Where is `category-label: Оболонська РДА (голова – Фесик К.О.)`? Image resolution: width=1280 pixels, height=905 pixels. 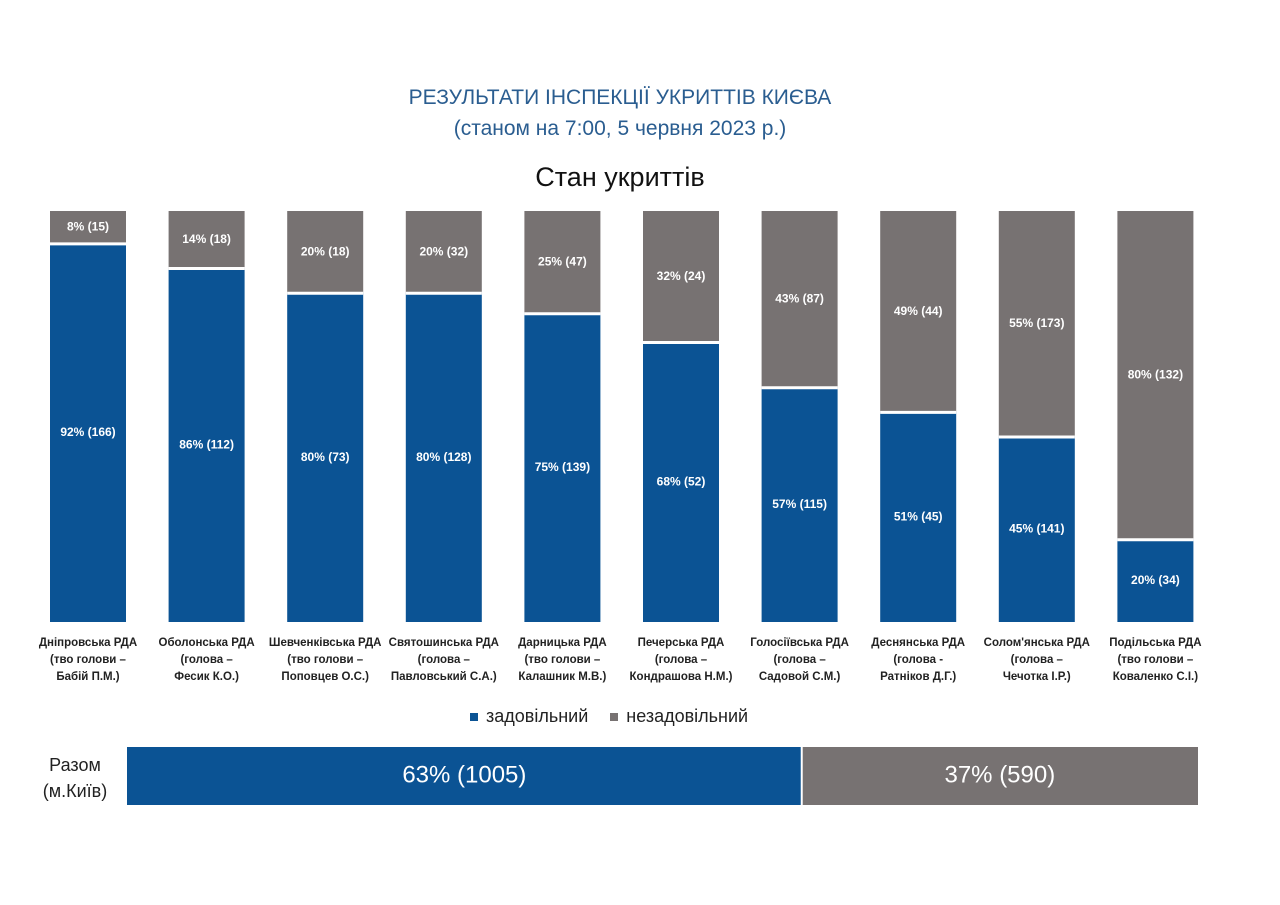
category-label: Оболонська РДА (голова – Фесик К.О.) is located at coordinates (207, 660).